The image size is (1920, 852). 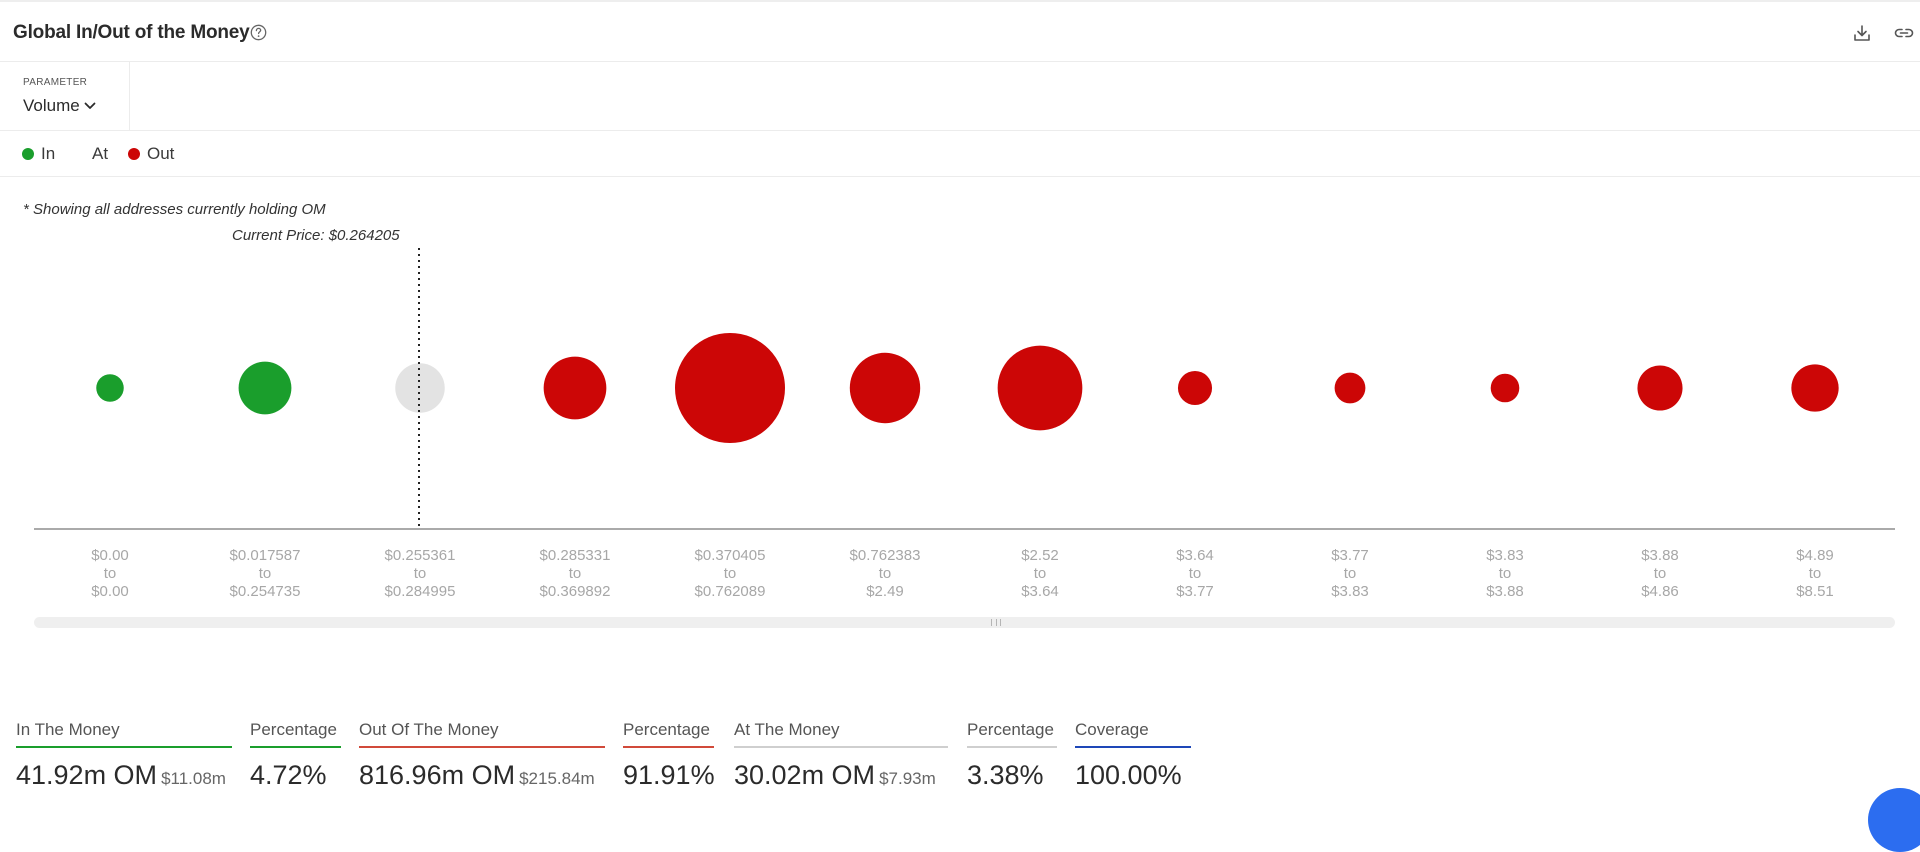 What do you see at coordinates (575, 591) in the screenshot?
I see `tick-label: $0.369892` at bounding box center [575, 591].